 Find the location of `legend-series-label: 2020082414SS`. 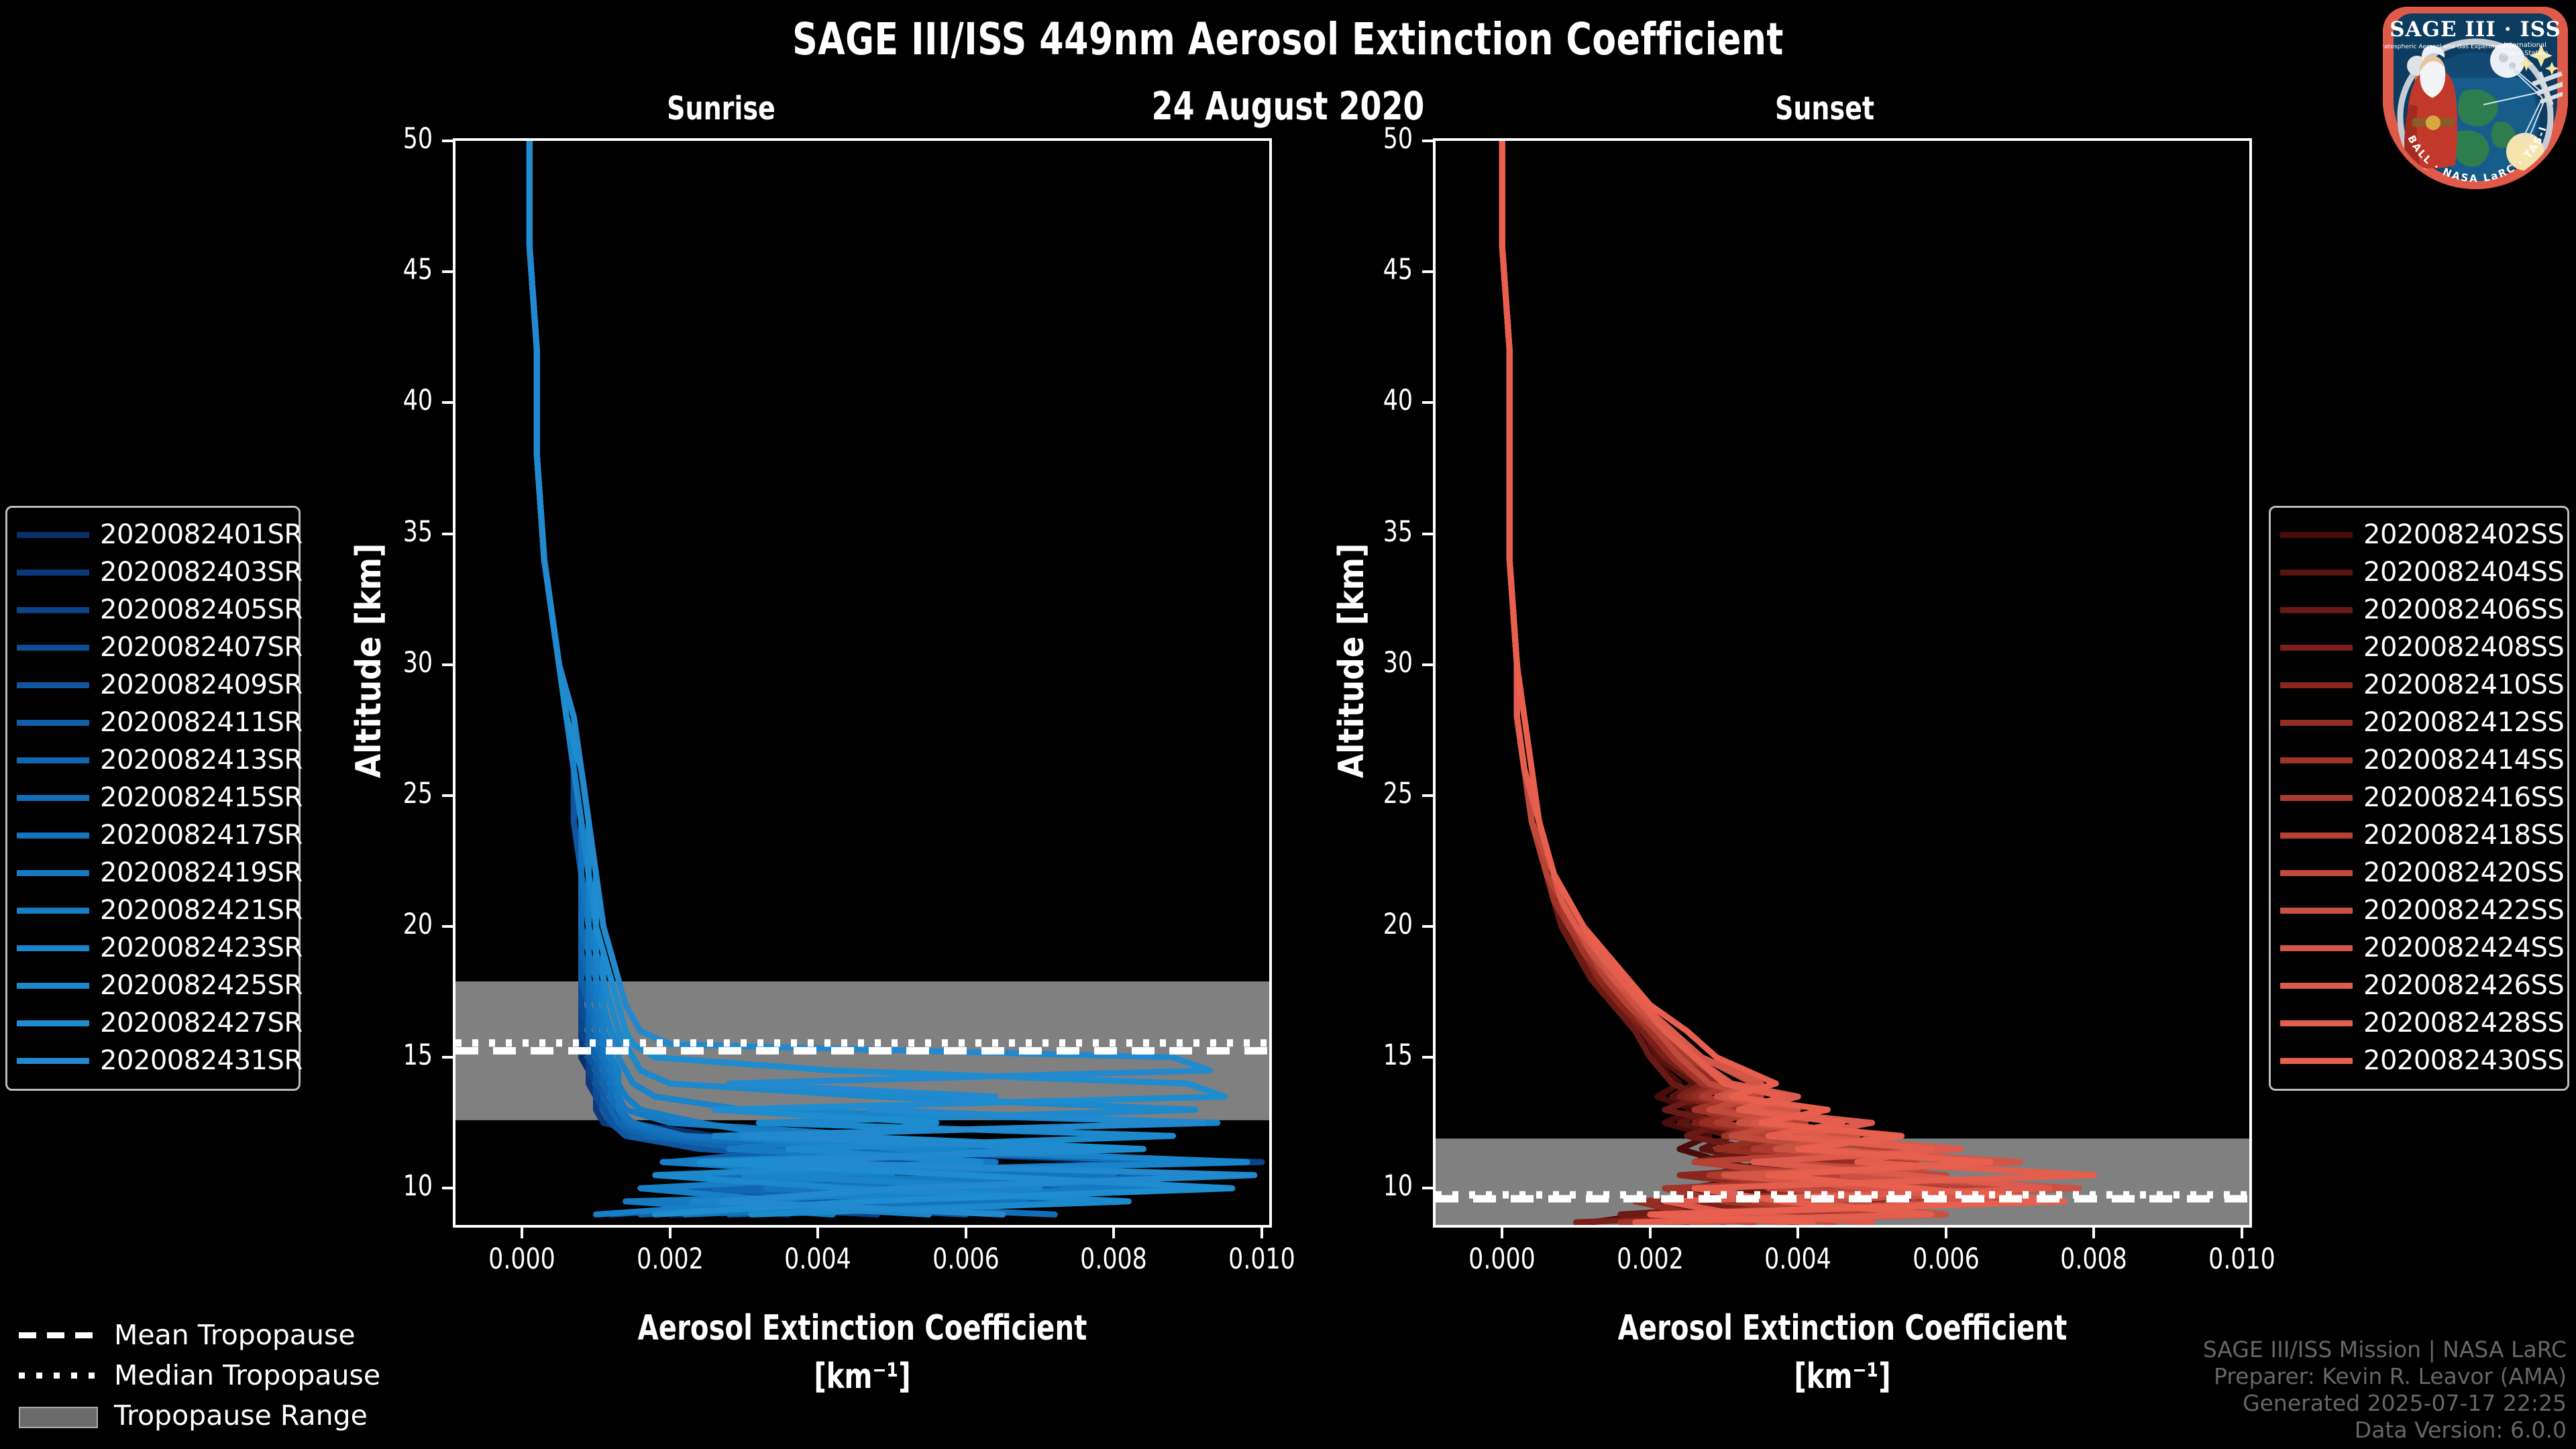

legend-series-label: 2020082414SS is located at coordinates (2464, 760).